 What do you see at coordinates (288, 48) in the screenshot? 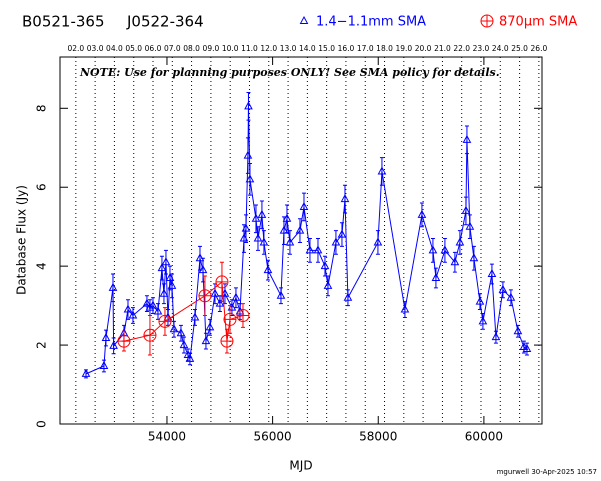
I see `top-tick-label: 13.0` at bounding box center [288, 48].